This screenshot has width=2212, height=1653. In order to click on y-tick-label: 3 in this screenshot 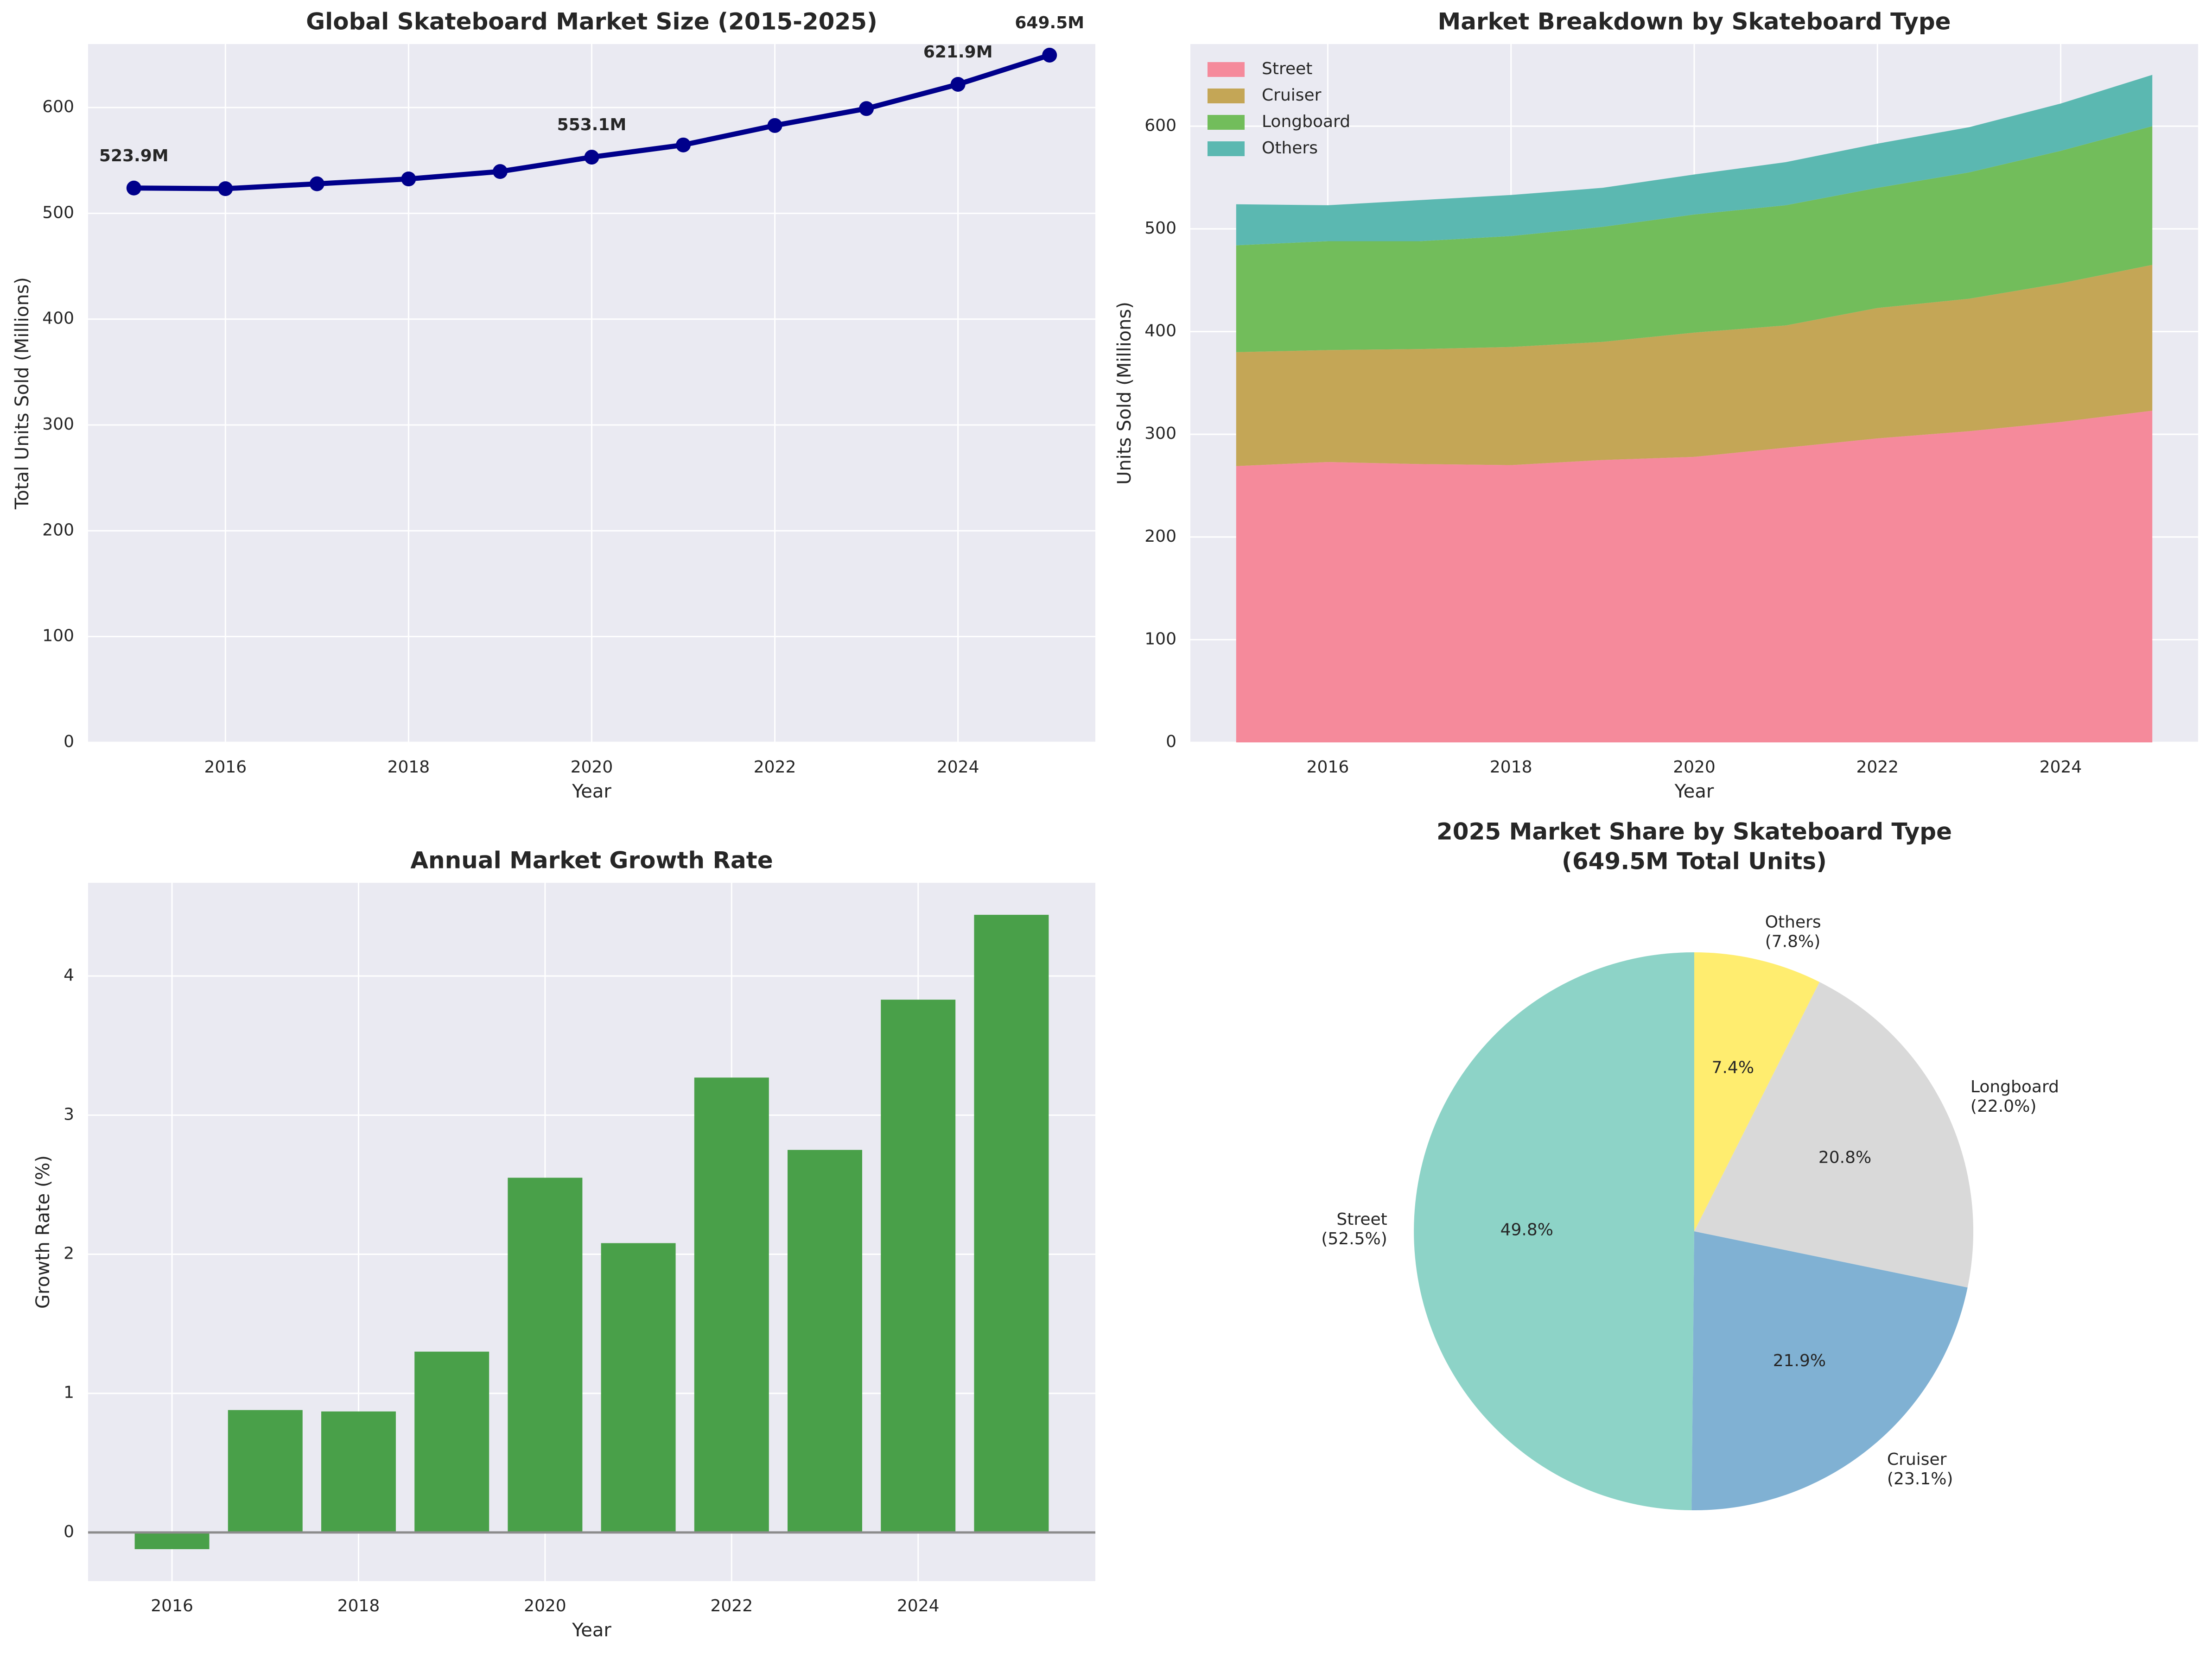, I will do `click(69, 1114)`.